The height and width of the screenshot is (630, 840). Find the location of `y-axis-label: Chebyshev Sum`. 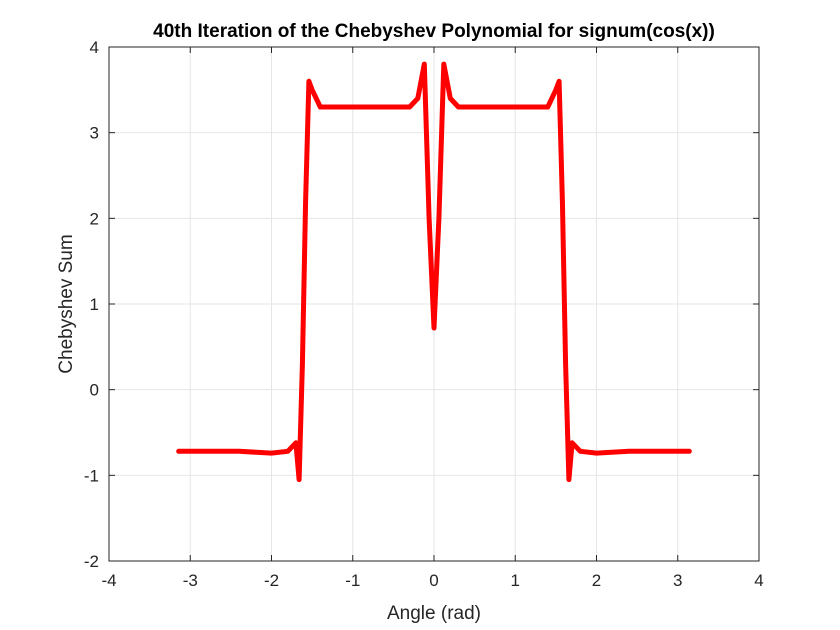

y-axis-label: Chebyshev Sum is located at coordinates (66, 303).